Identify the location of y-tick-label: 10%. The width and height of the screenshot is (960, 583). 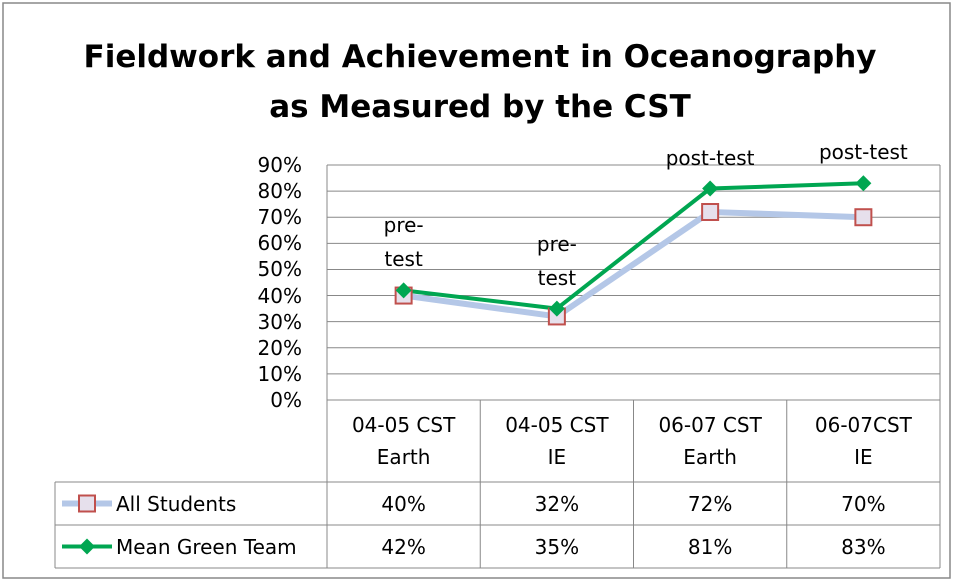
(279, 373).